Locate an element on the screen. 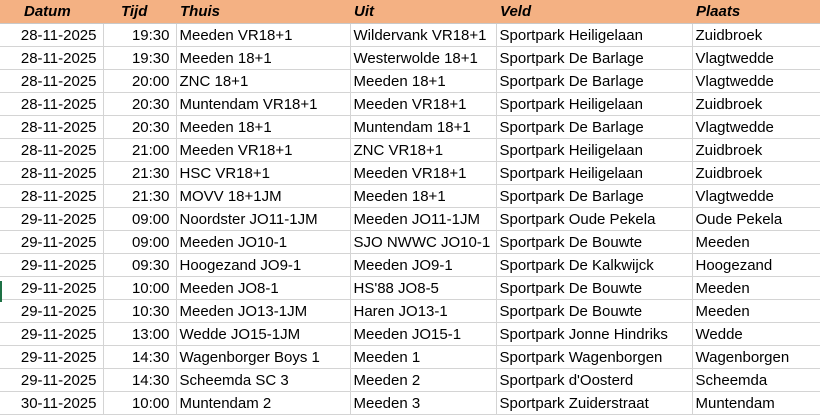 The width and height of the screenshot is (820, 418). cell-veld: Sportpark Jonne Hindriks is located at coordinates (594, 334).